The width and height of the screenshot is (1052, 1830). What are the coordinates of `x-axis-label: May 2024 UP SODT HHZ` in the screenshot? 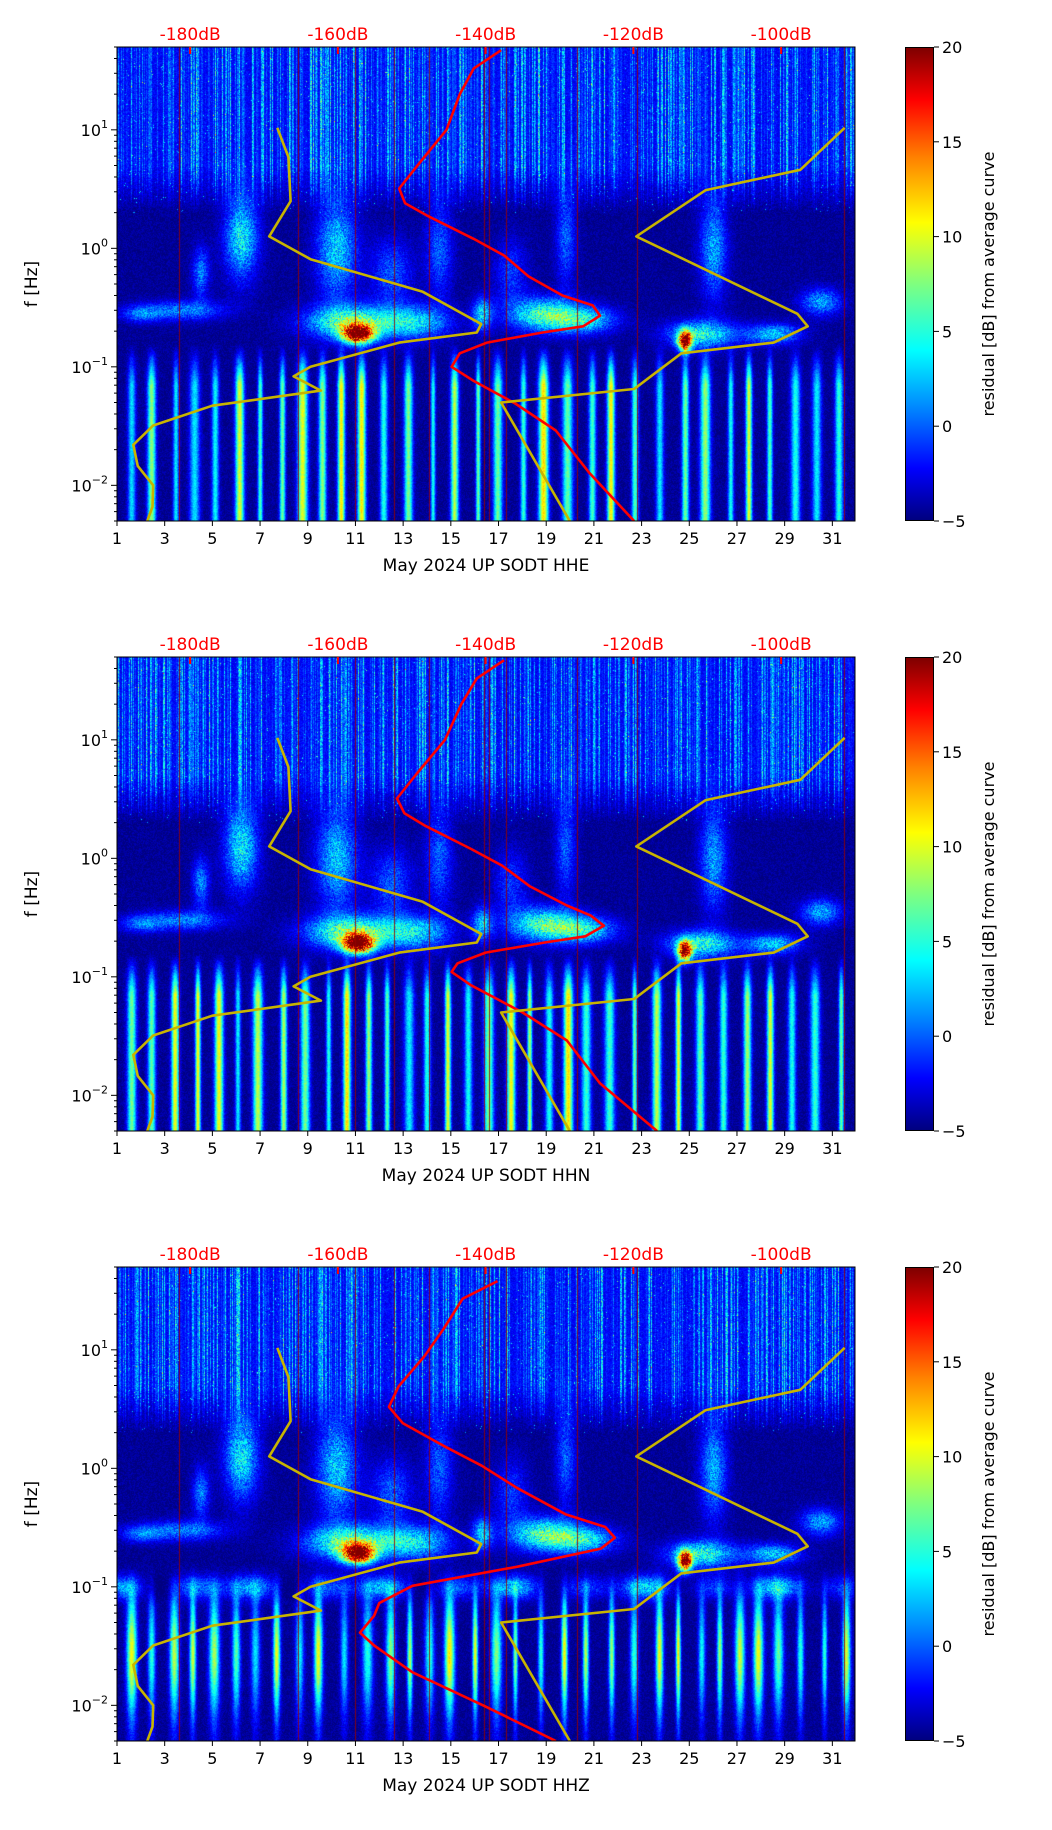 It's located at (486, 1786).